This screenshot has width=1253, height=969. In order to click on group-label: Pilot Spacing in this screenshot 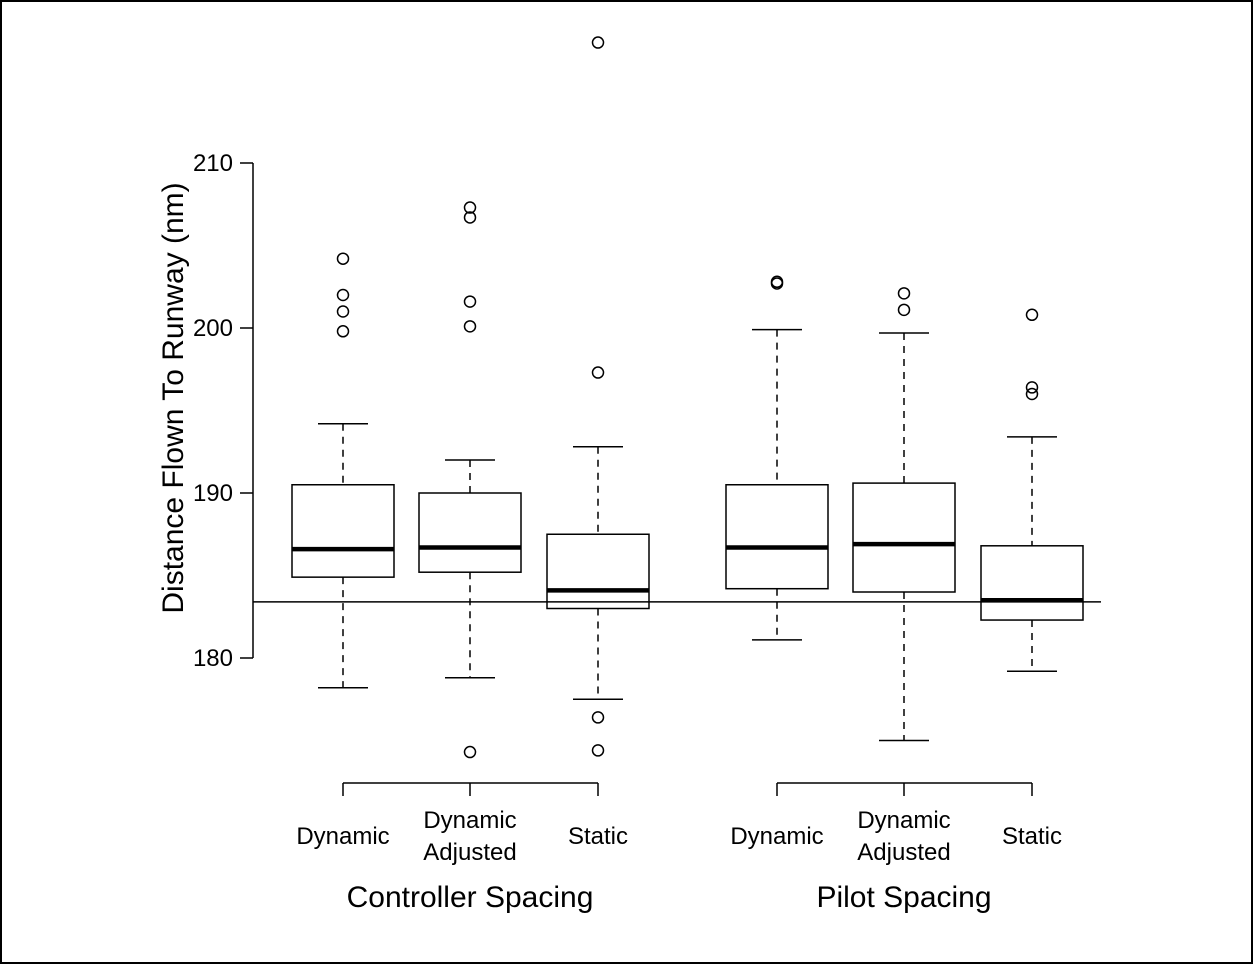, I will do `click(903, 897)`.